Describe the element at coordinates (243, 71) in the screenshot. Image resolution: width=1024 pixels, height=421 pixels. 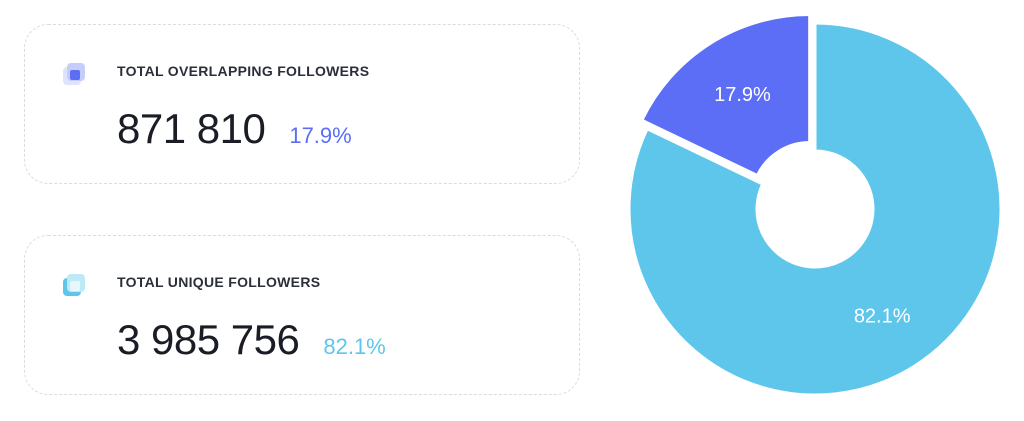
I see `overlapping-followers-label: TOTAL OVERLAPPING FOLLOWERS` at that location.